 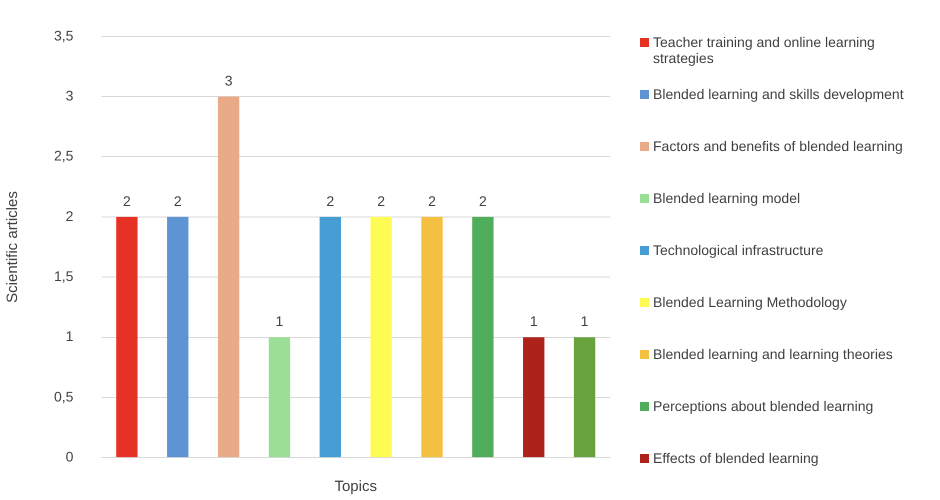 What do you see at coordinates (750, 302) in the screenshot?
I see `legend-label: Blended Learning Methodology` at bounding box center [750, 302].